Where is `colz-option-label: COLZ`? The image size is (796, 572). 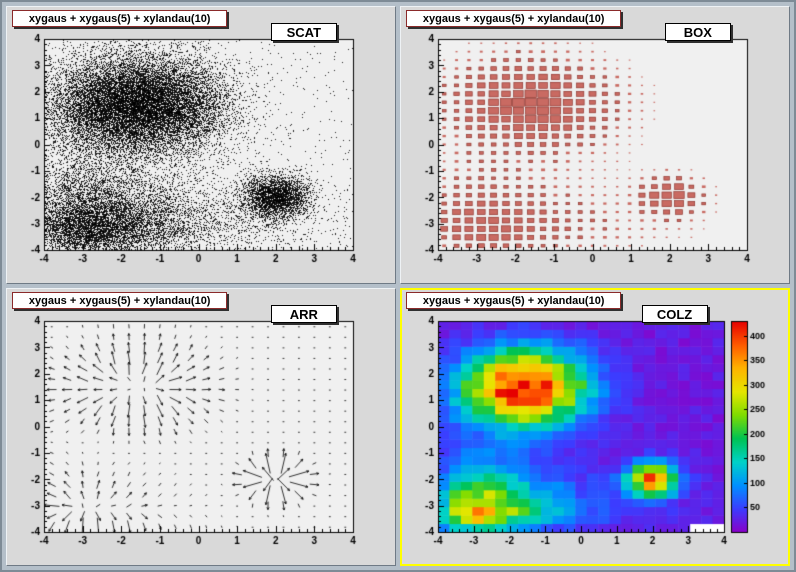
colz-option-label: COLZ is located at coordinates (674, 314).